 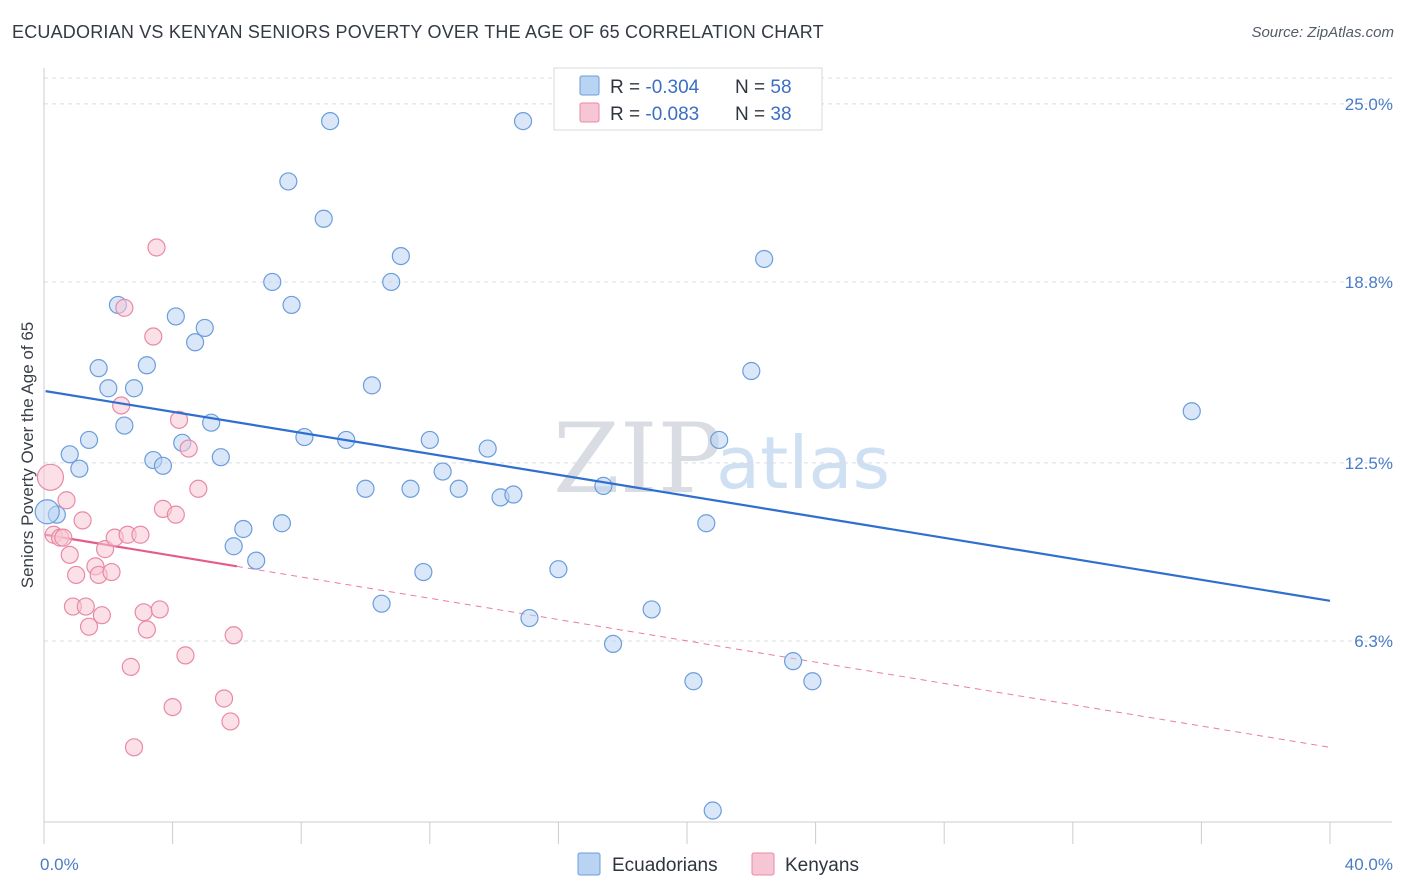 I want to click on legend-n-label: N =, so click(x=752, y=87).